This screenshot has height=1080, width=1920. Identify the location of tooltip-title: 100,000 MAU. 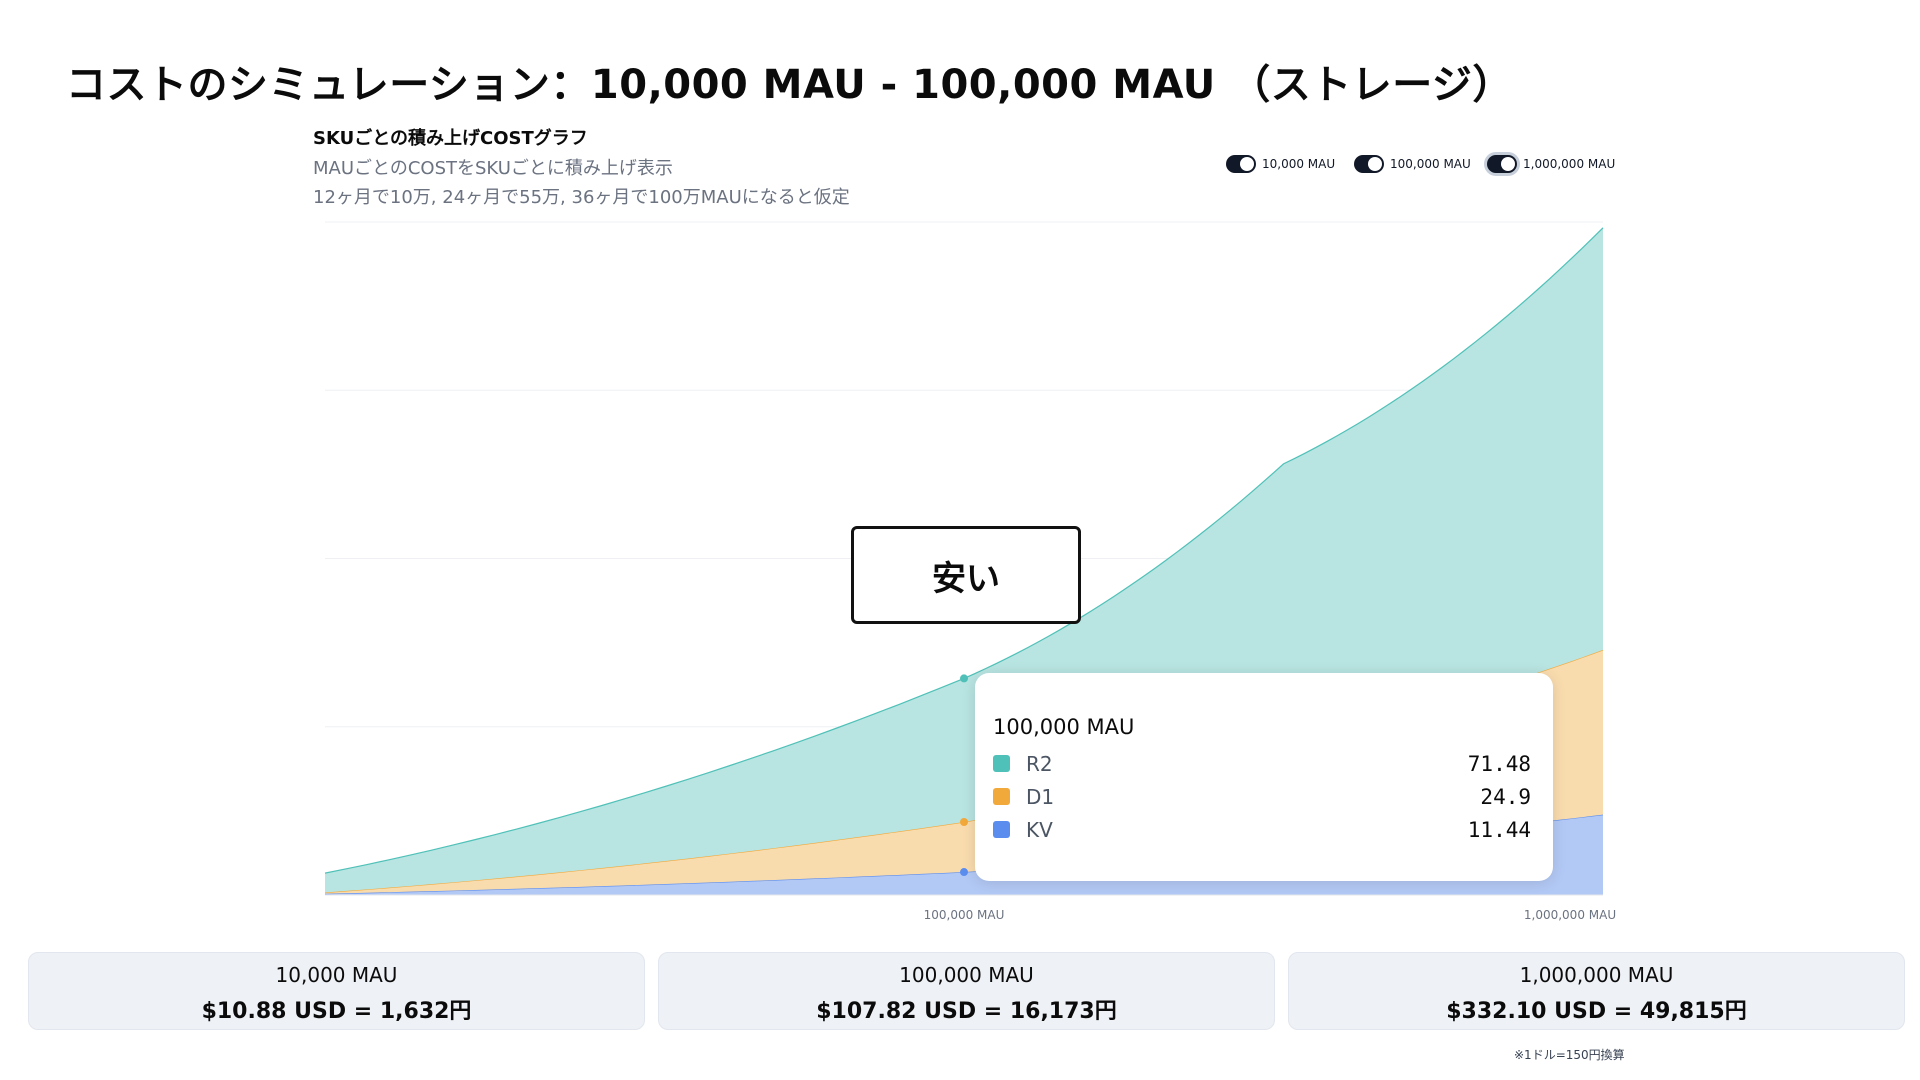
(1064, 727).